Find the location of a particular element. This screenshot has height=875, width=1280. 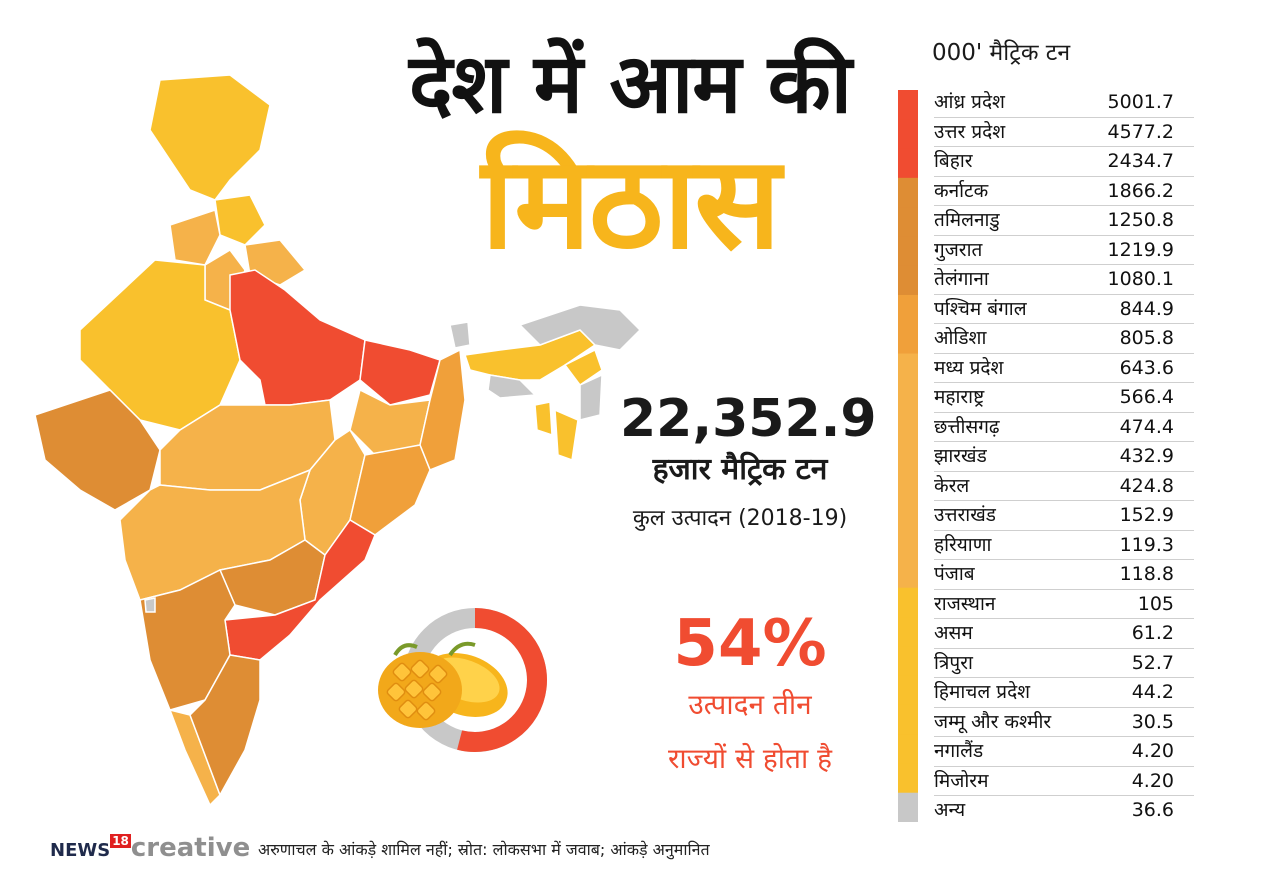

state-value: 5001.7 is located at coordinates (1140, 102).